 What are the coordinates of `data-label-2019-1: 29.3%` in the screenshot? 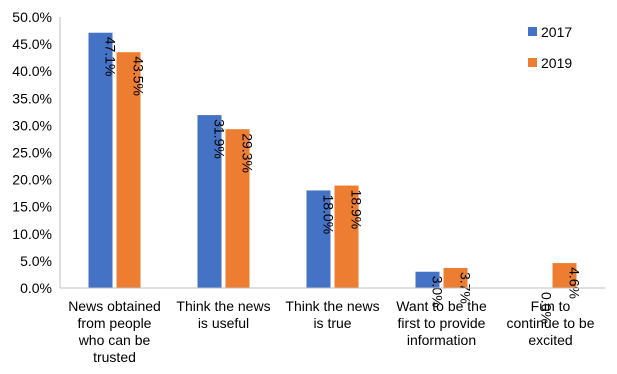 It's located at (248, 153).